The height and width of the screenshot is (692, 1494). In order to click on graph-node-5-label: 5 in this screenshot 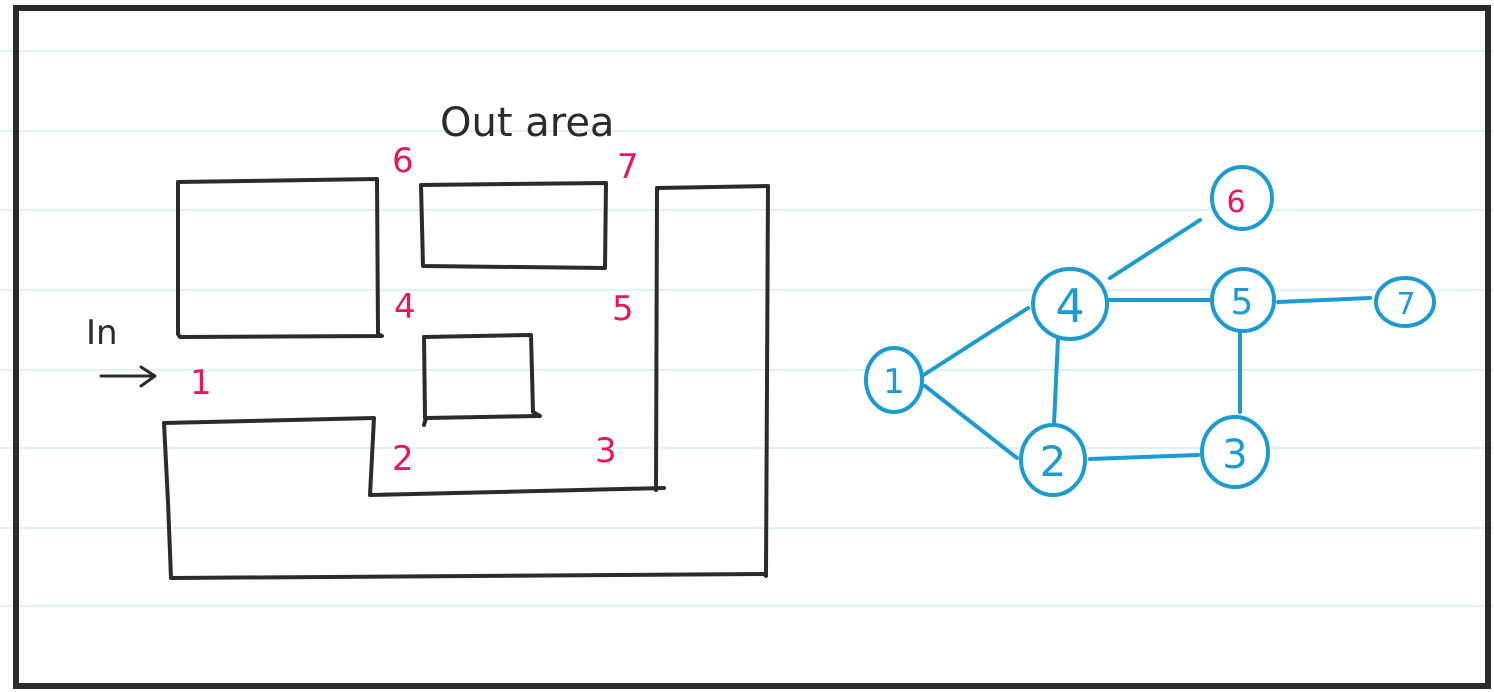, I will do `click(1242, 302)`.